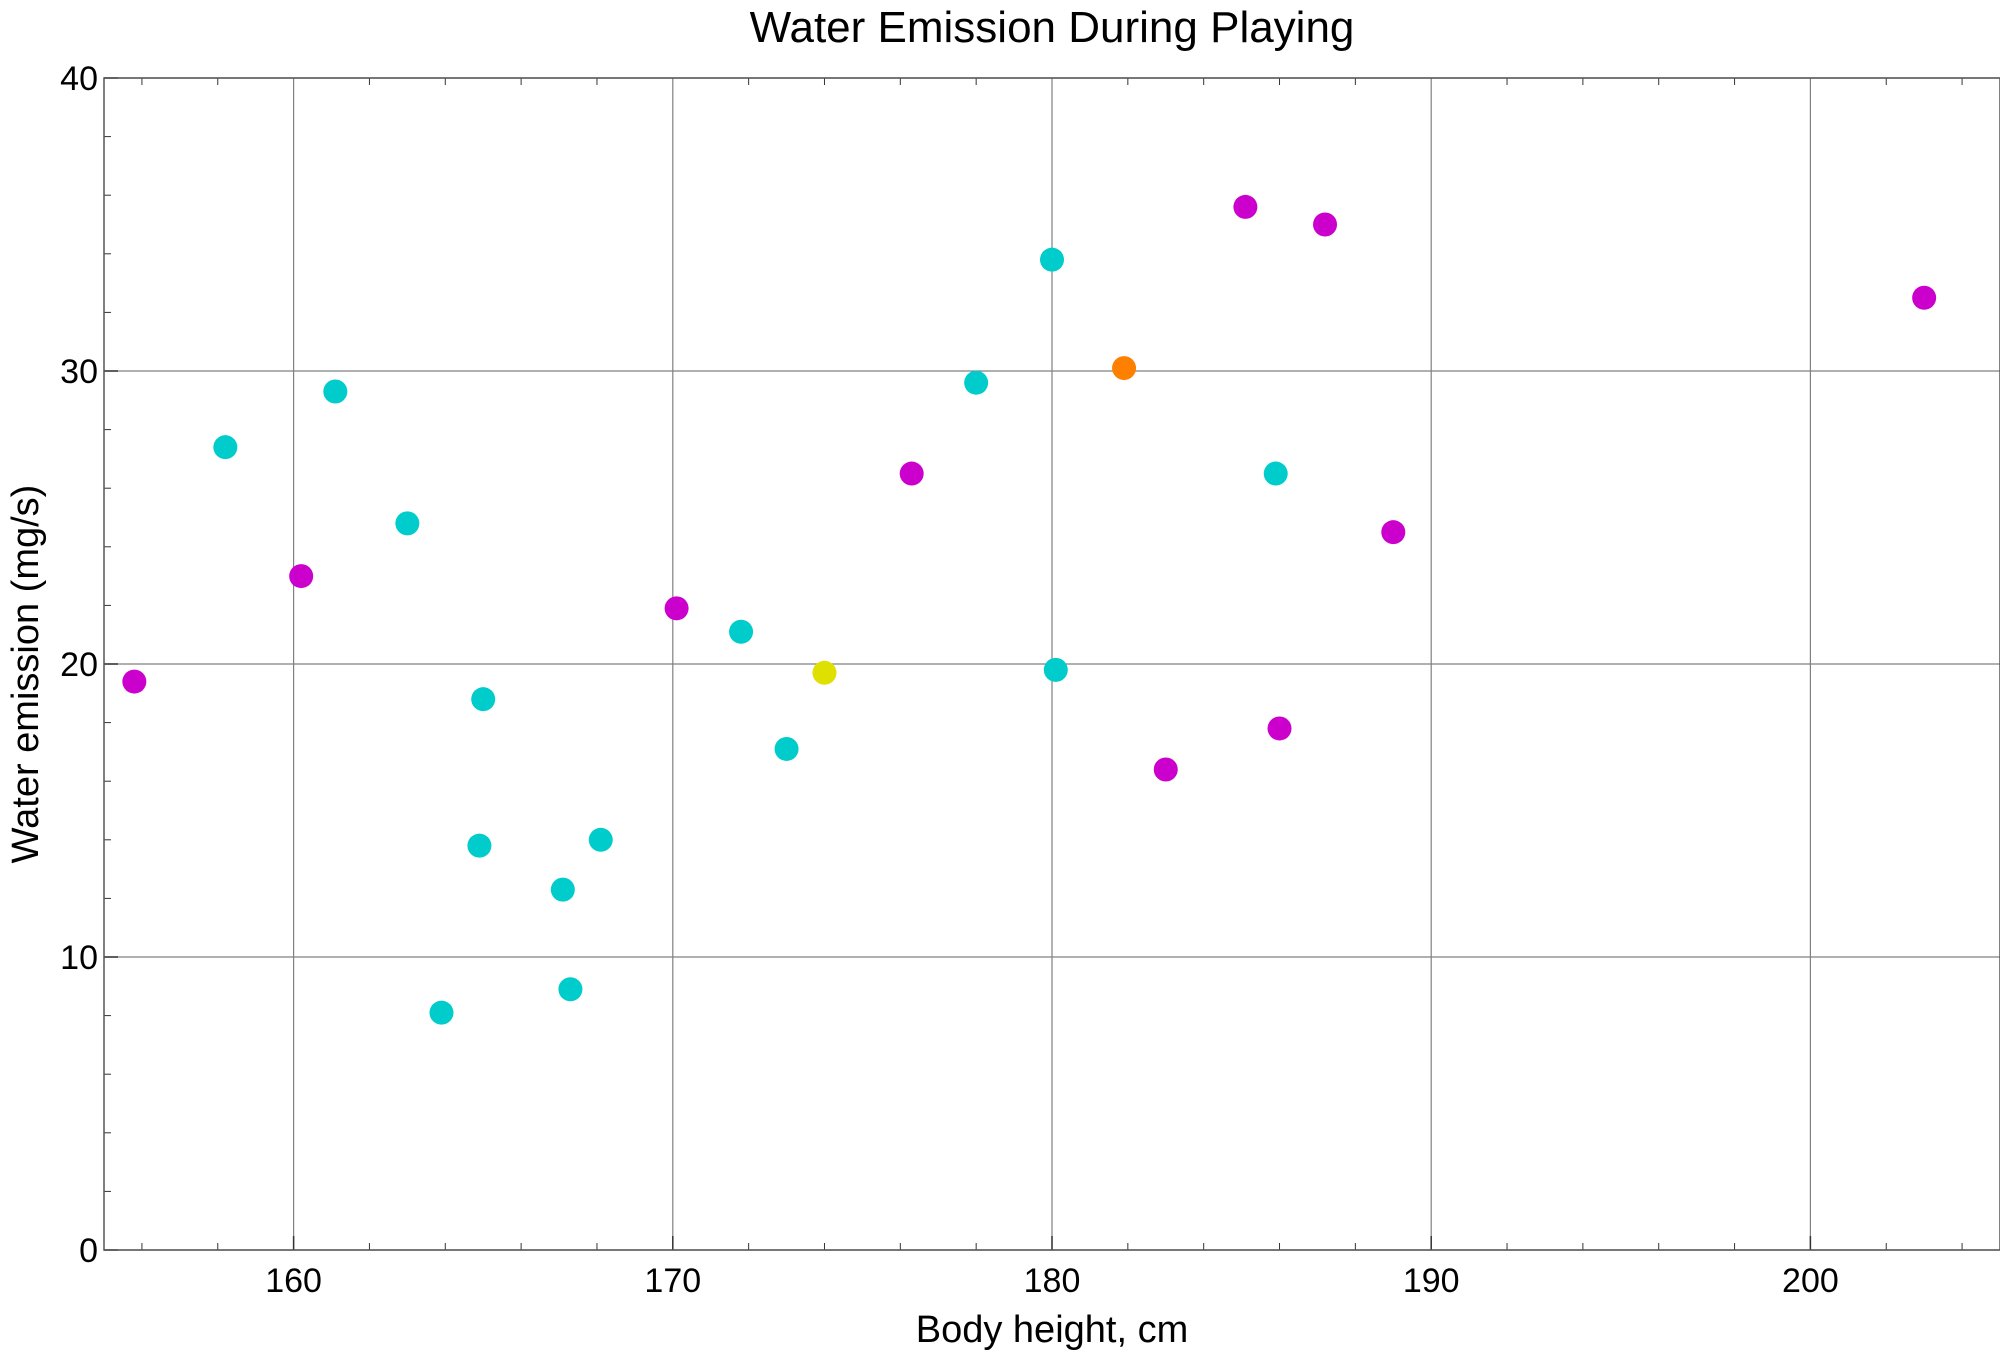  Describe the element at coordinates (1052, 27) in the screenshot. I see `chart-title: Water Emission During Playing` at that location.